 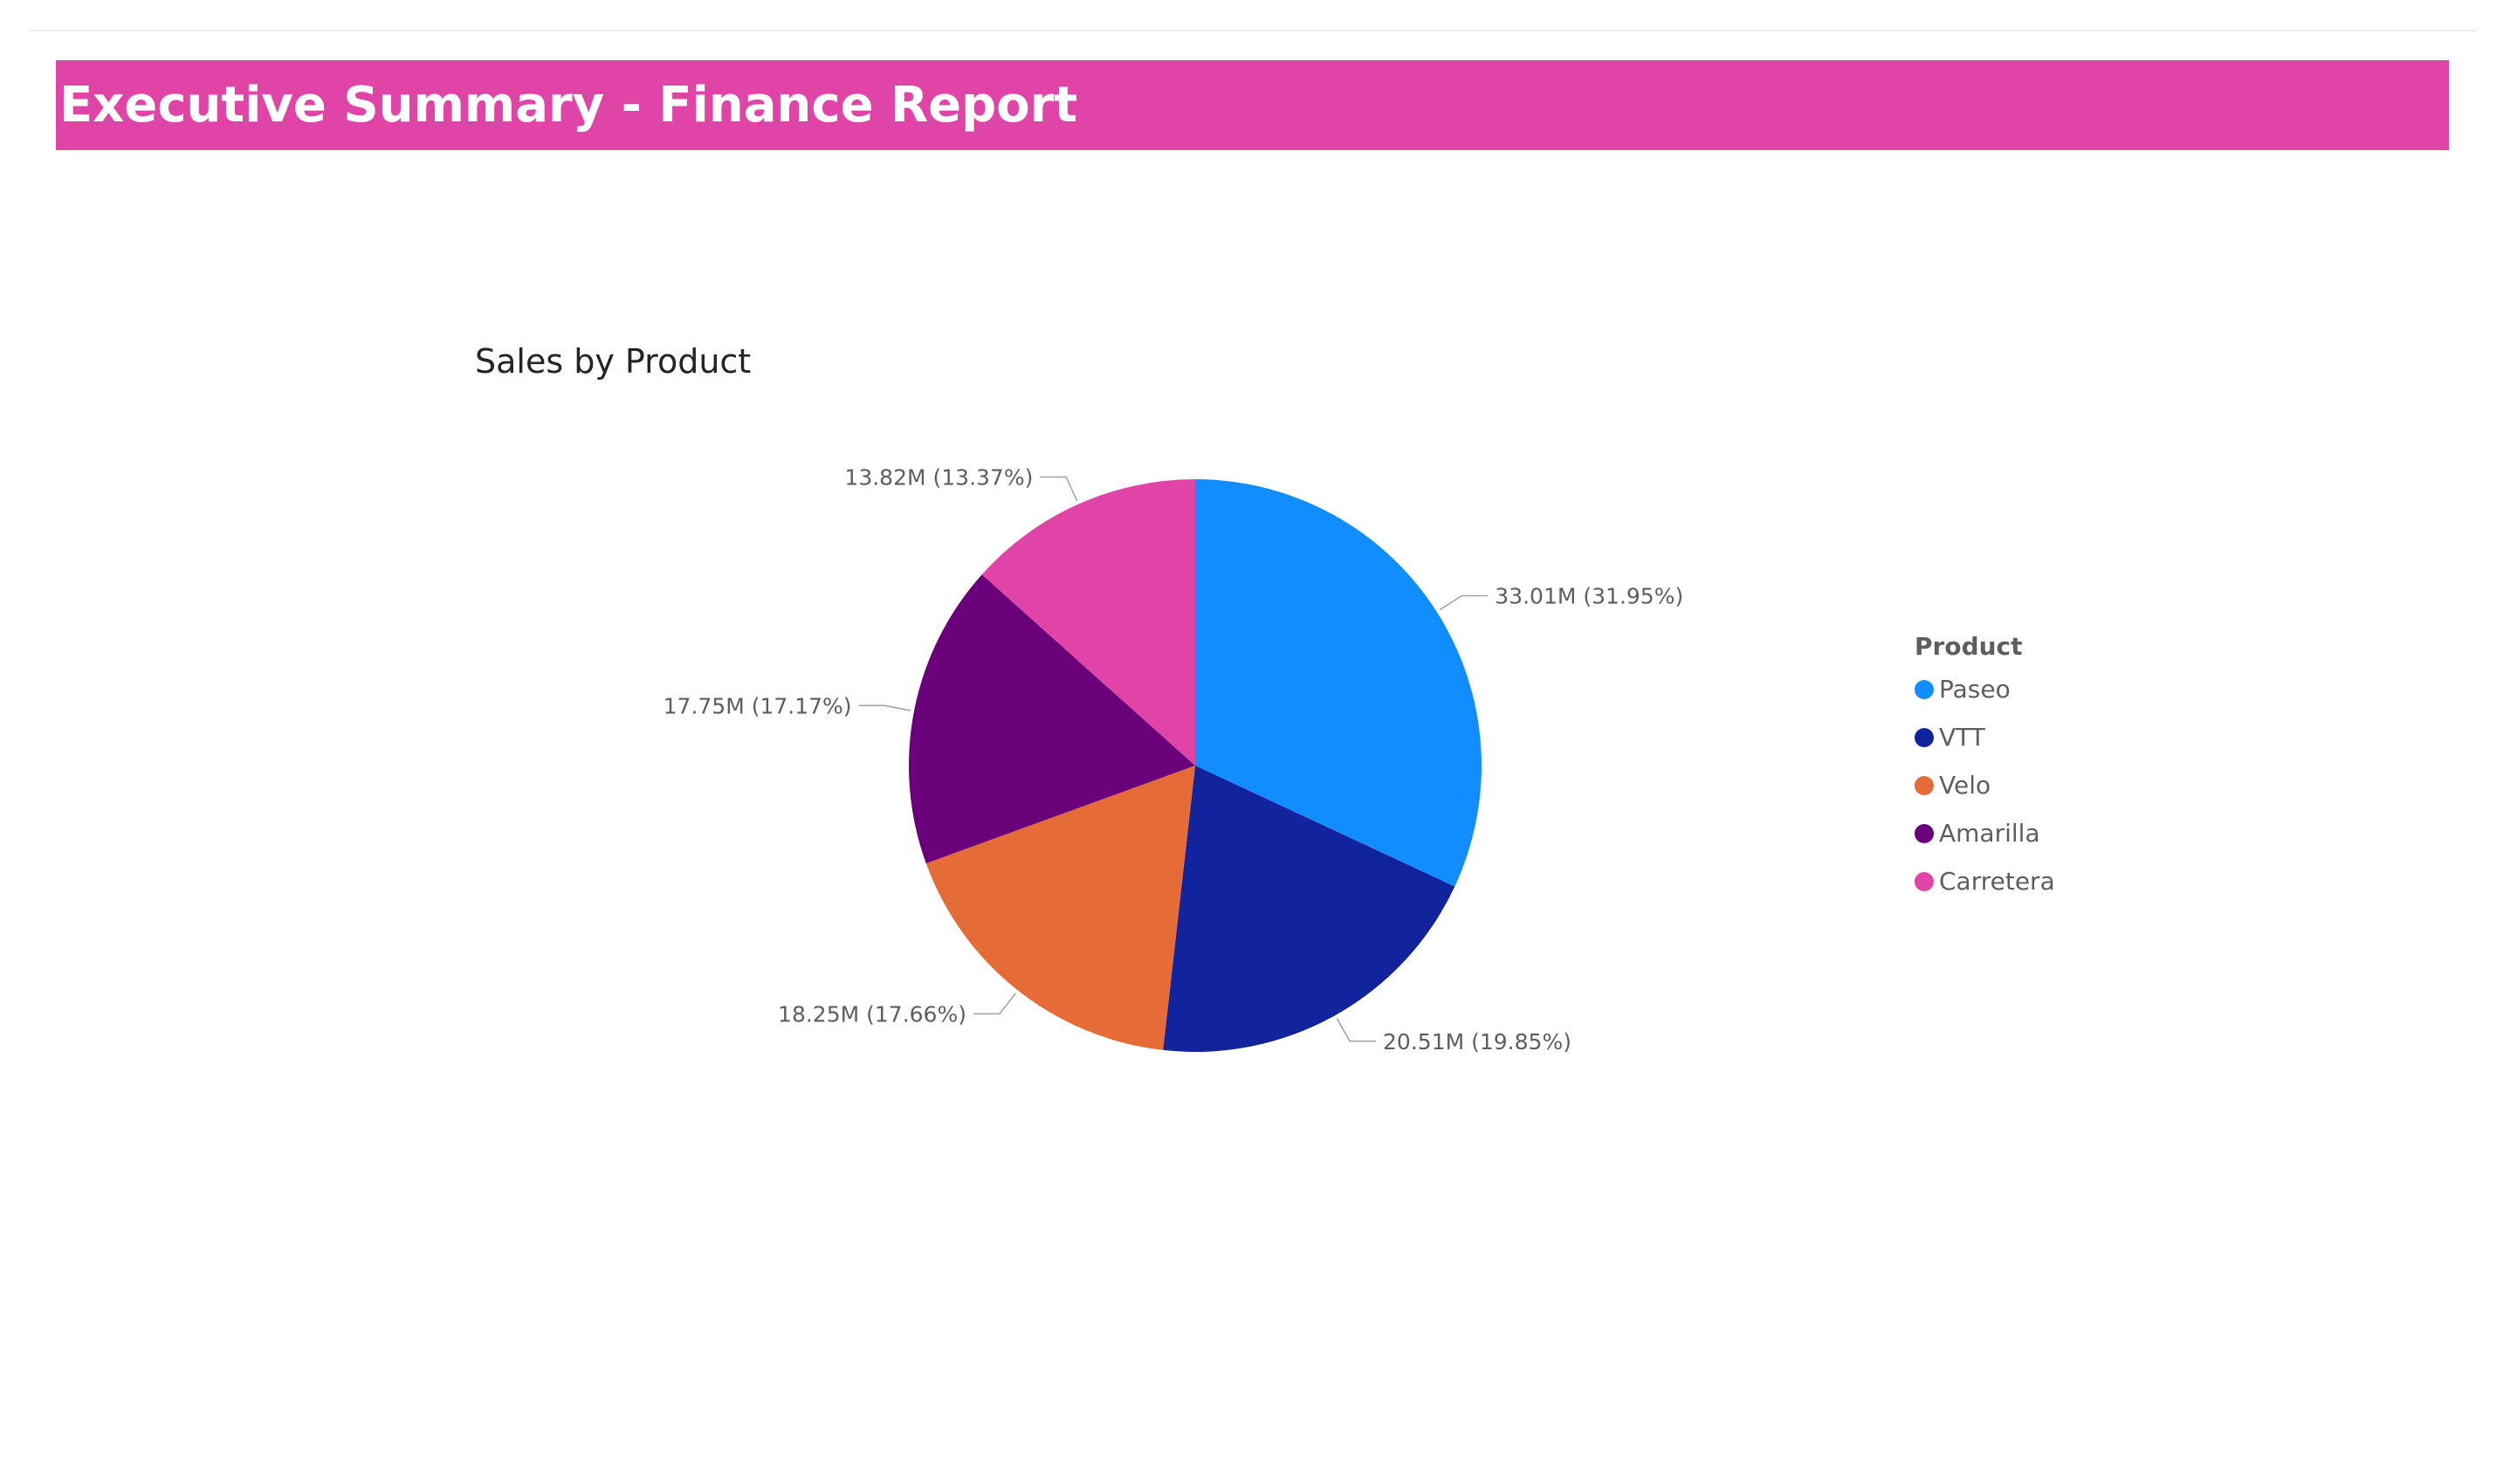 I want to click on pie-slice-paseo, so click(x=1338, y=683).